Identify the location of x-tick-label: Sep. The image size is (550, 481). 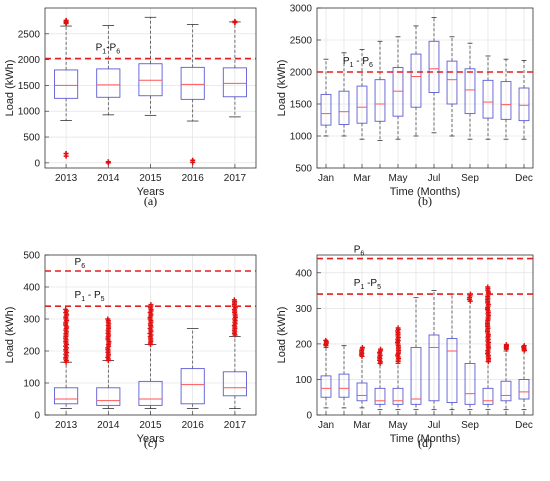
(470, 425).